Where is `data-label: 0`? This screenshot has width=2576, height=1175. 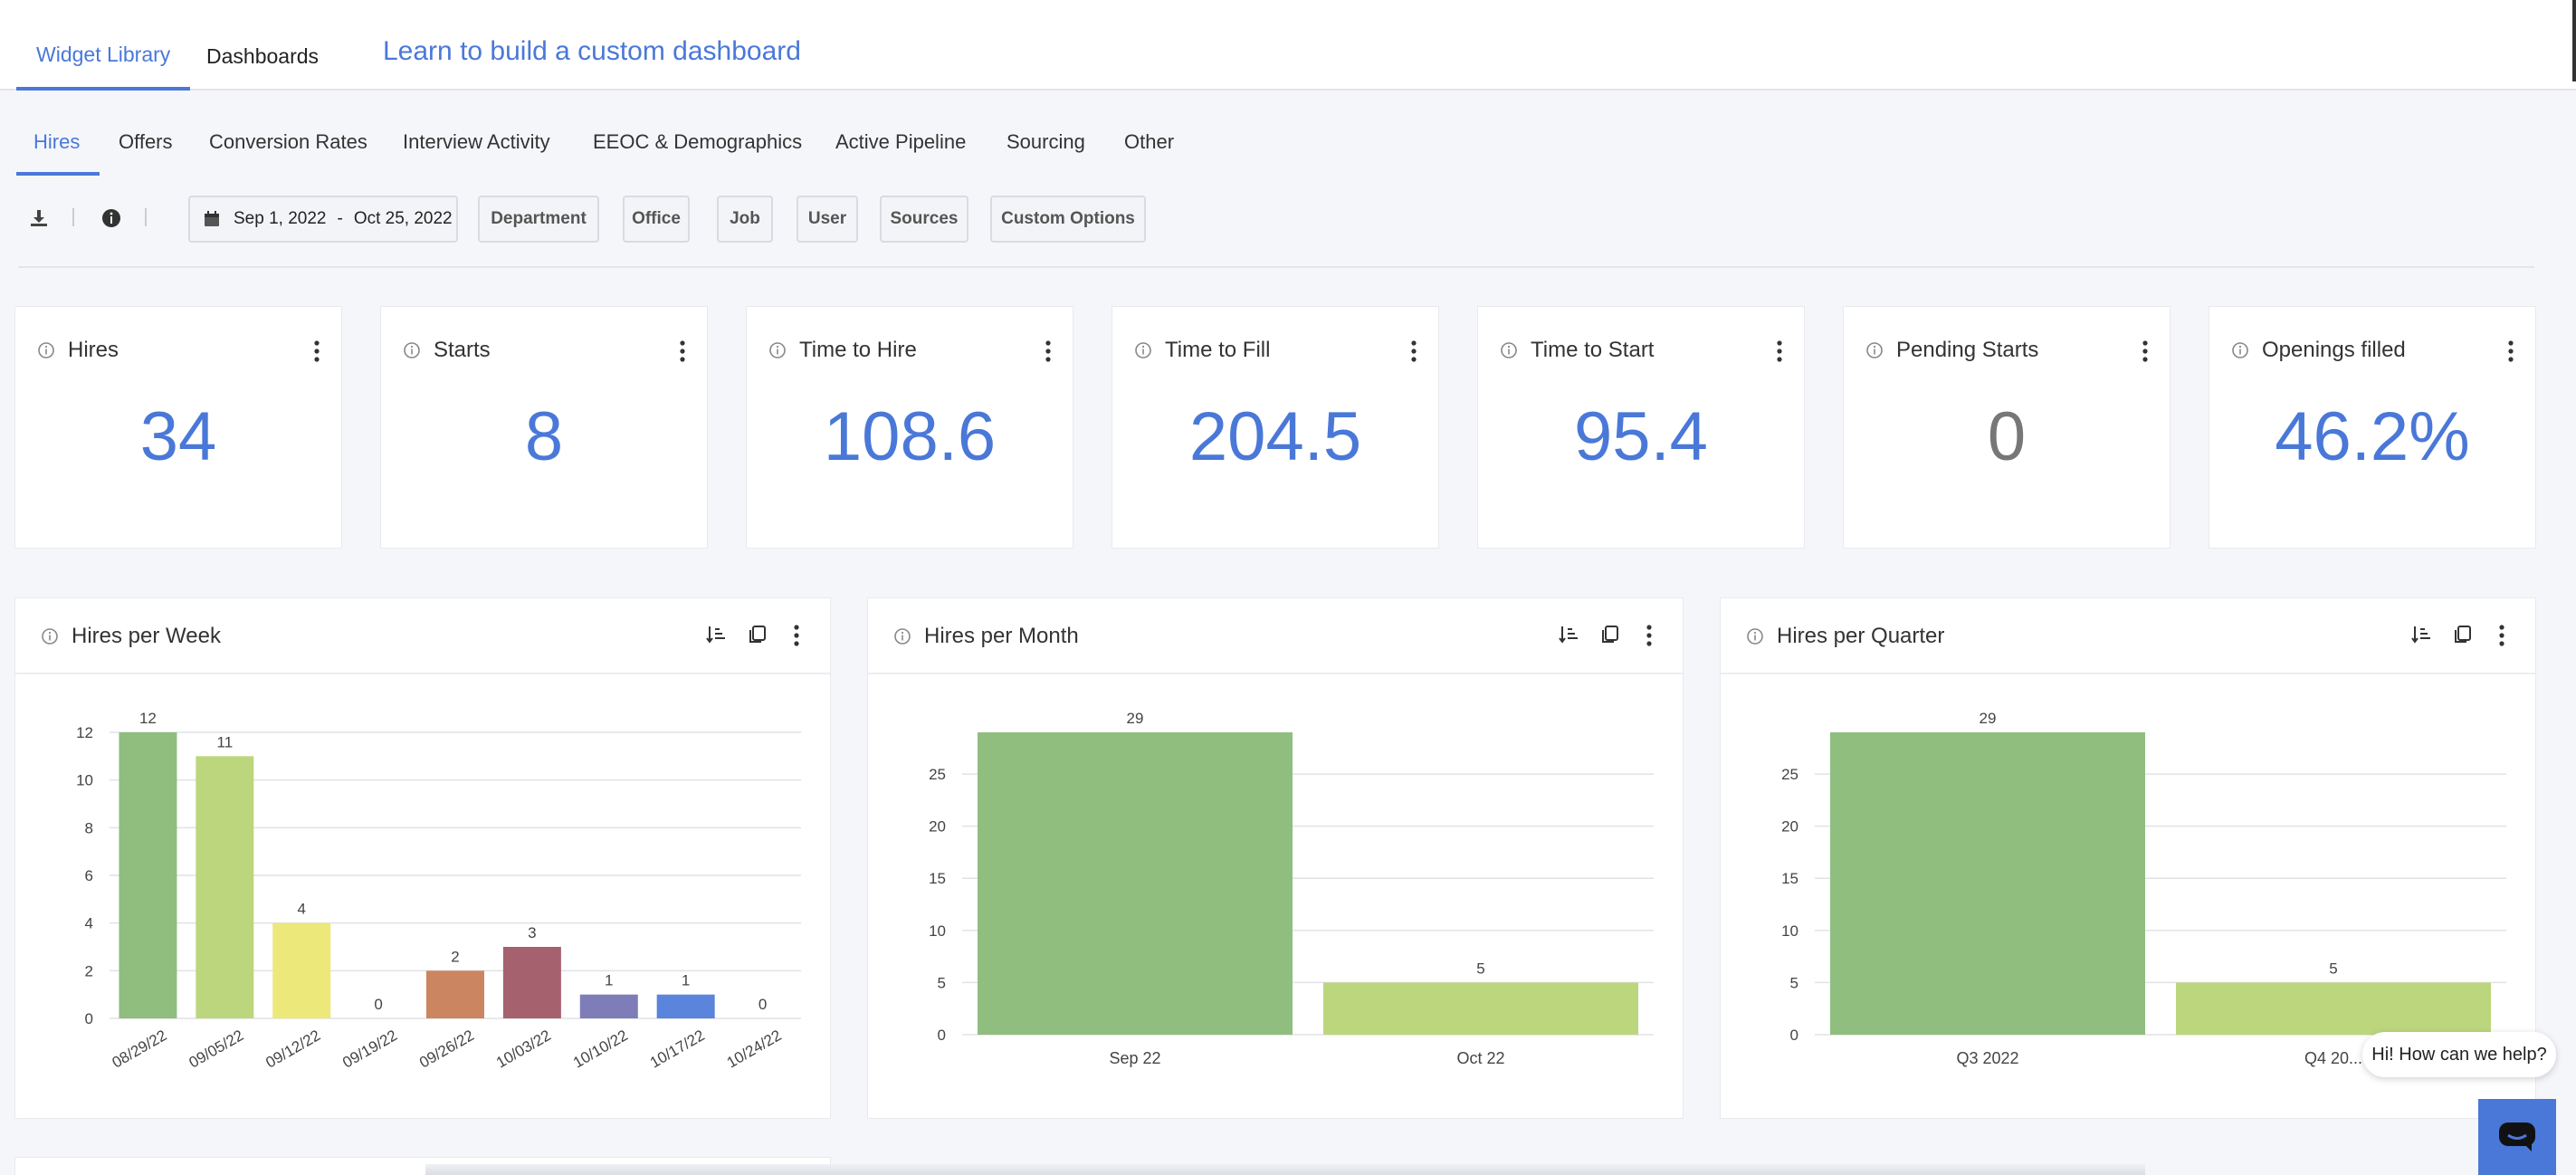 data-label: 0 is located at coordinates (762, 1004).